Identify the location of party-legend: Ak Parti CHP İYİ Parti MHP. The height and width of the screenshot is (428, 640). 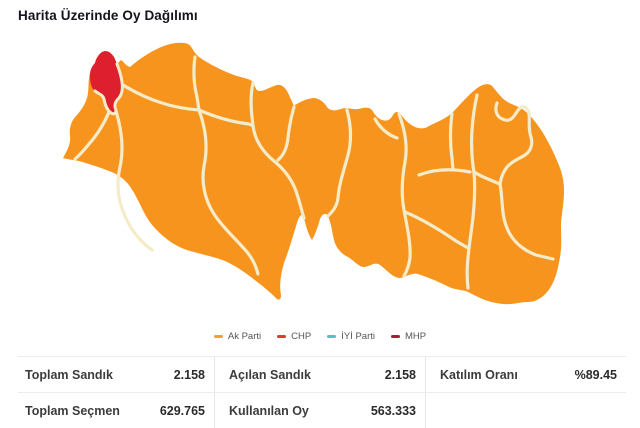
(320, 336).